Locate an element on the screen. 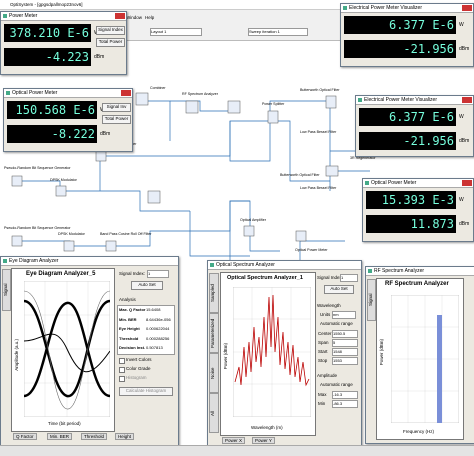 This screenshot has height=456, width=474. menu-item: Window is located at coordinates (134, 17).